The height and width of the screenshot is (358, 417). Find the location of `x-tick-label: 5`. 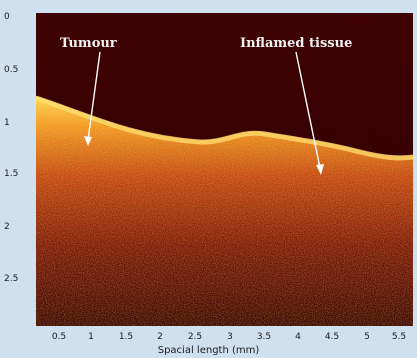

x-tick-label: 5 is located at coordinates (367, 337).